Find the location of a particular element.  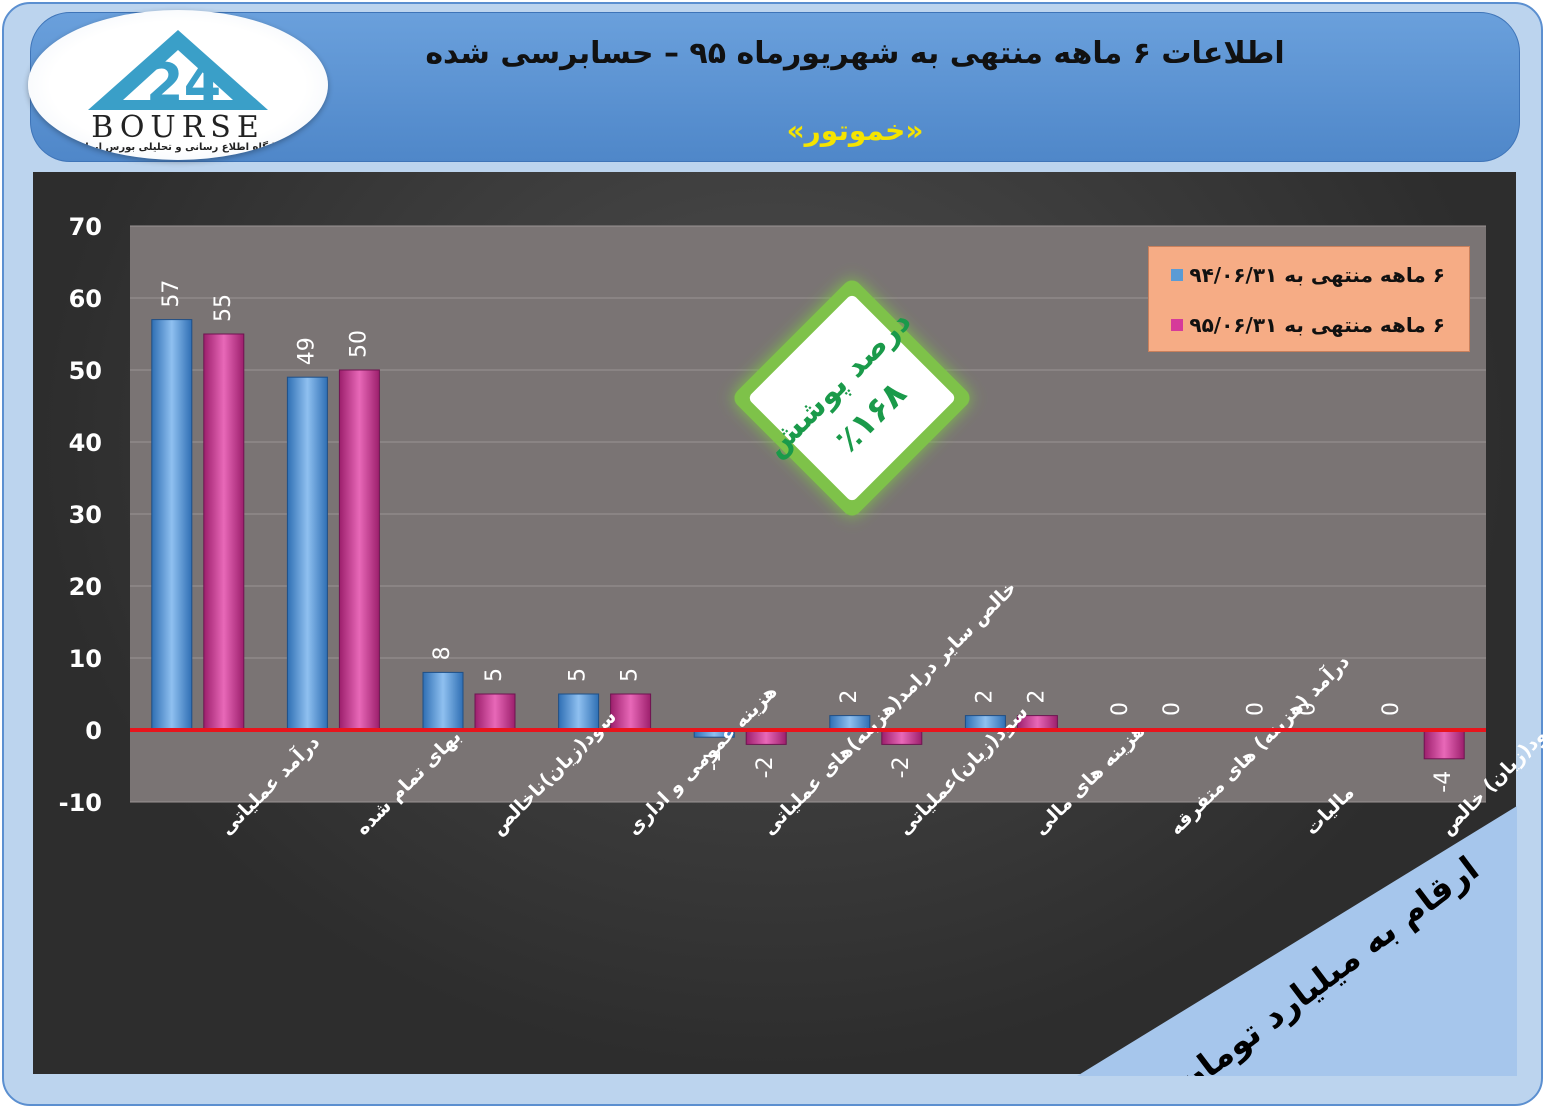

legend-item-1: ۶ ماهه منتهی به ۹۴/۰۶/۳۱ is located at coordinates (1308, 275).